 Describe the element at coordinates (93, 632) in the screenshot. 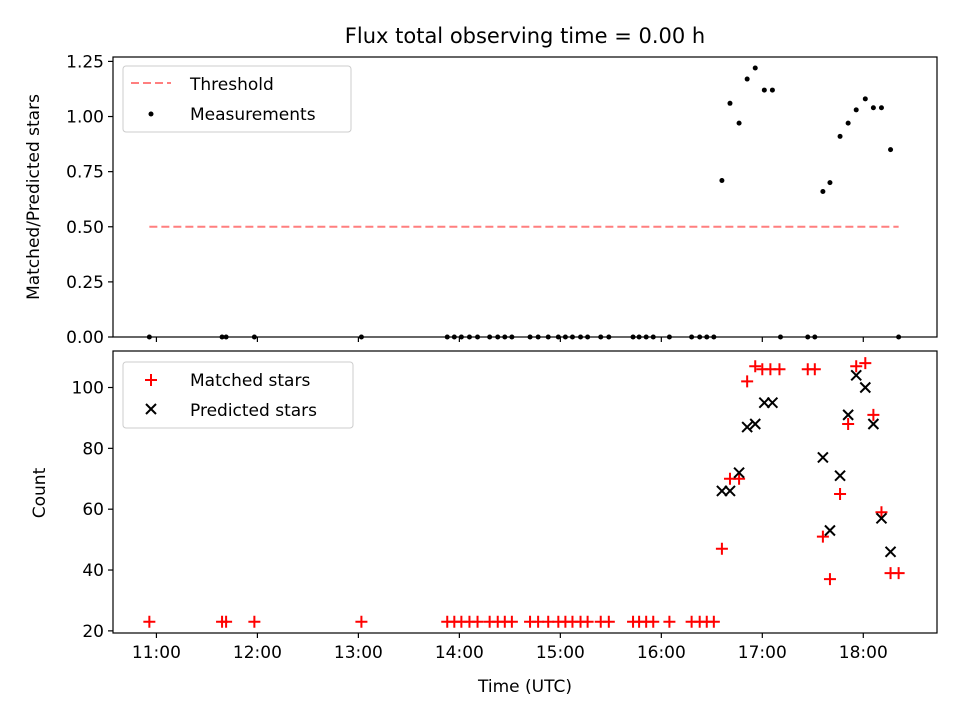

I see `bottom-y-tick-label: 20` at that location.